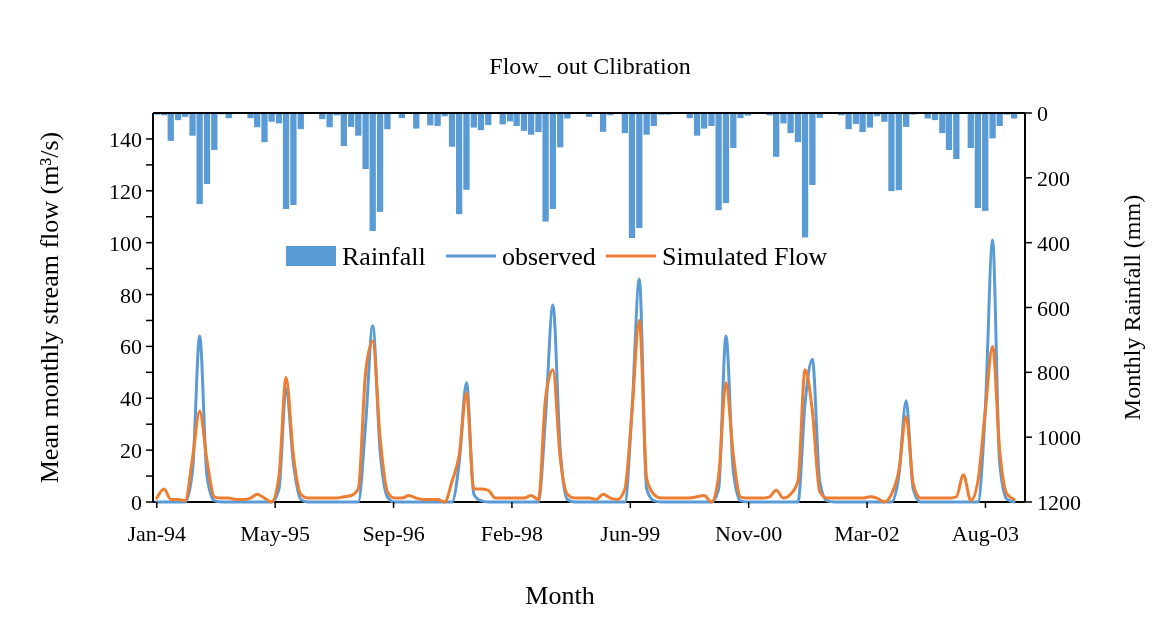  What do you see at coordinates (131, 399) in the screenshot?
I see `y-tick-label: 40` at bounding box center [131, 399].